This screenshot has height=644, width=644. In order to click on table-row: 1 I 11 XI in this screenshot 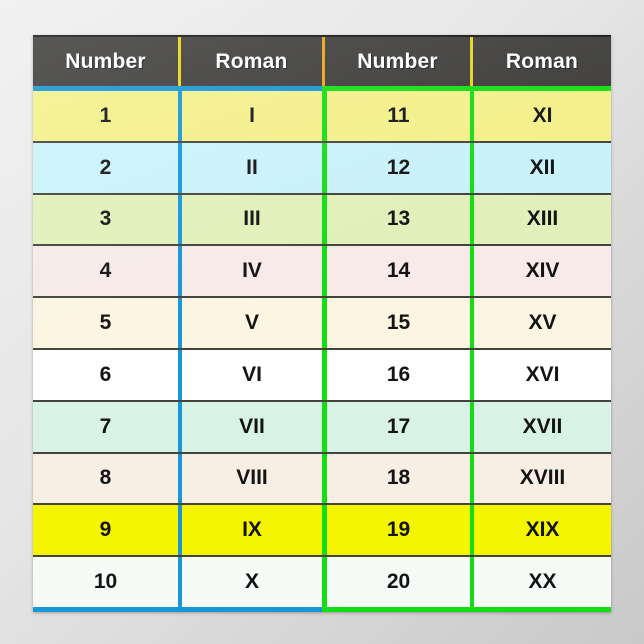, I will do `click(322, 117)`.